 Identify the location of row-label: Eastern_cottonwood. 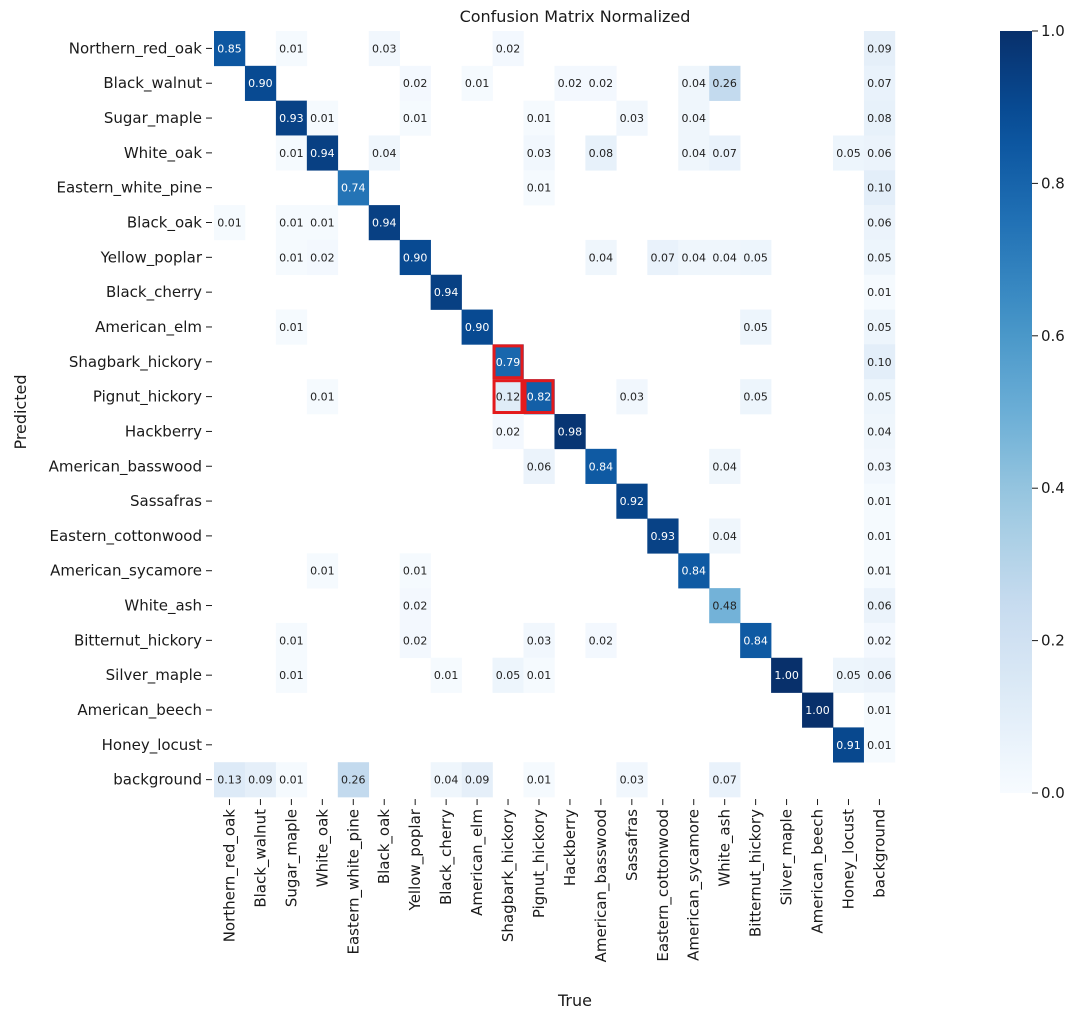
(125, 536).